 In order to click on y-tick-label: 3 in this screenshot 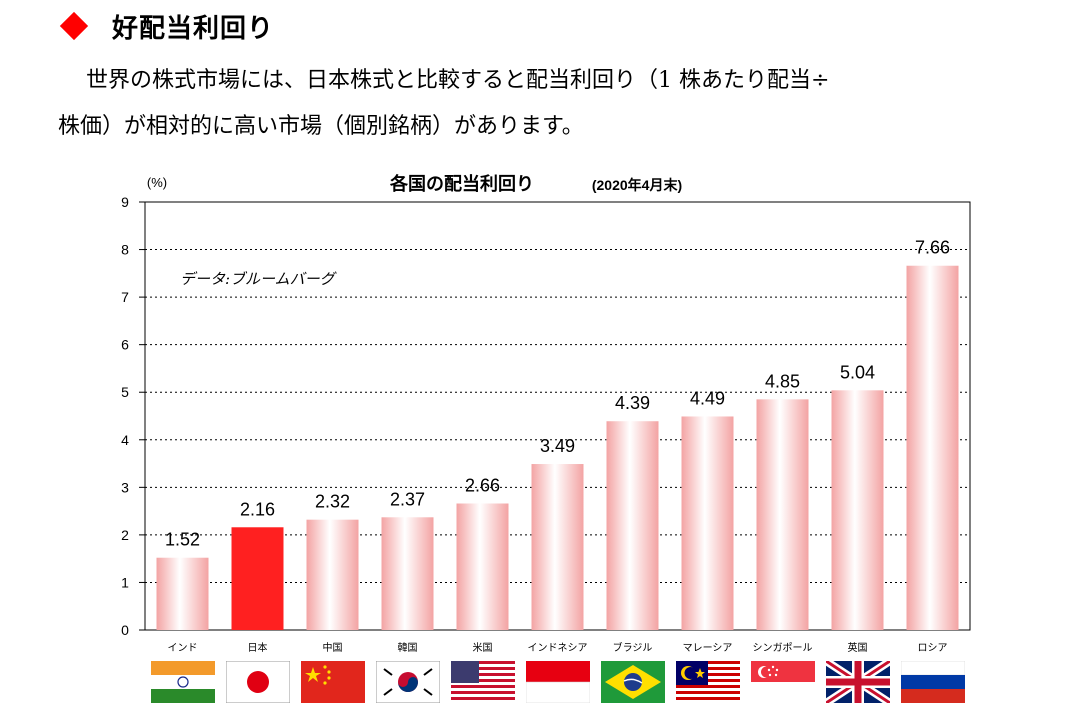, I will do `click(125, 487)`.